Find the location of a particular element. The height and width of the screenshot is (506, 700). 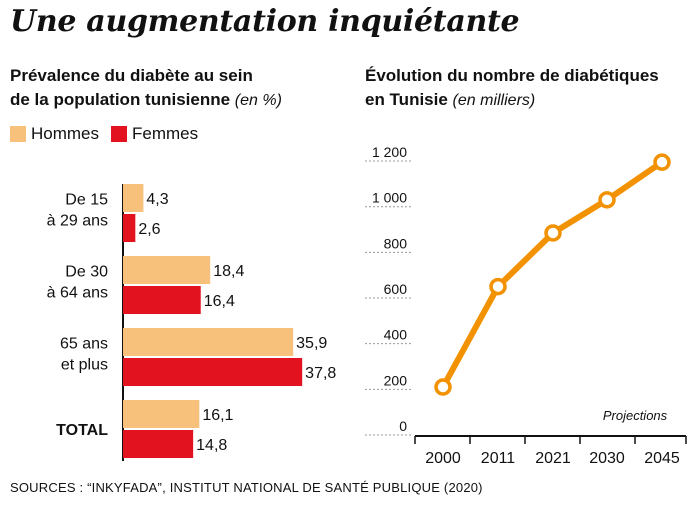

y-tick-label: 200 is located at coordinates (396, 380).